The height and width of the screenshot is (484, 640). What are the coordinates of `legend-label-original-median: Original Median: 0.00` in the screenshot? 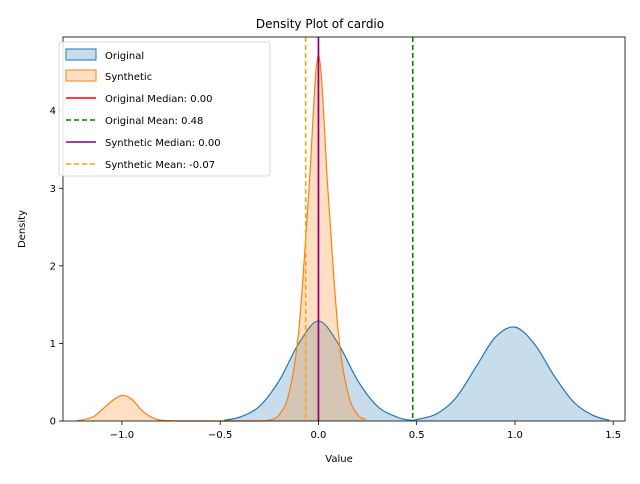 It's located at (159, 99).